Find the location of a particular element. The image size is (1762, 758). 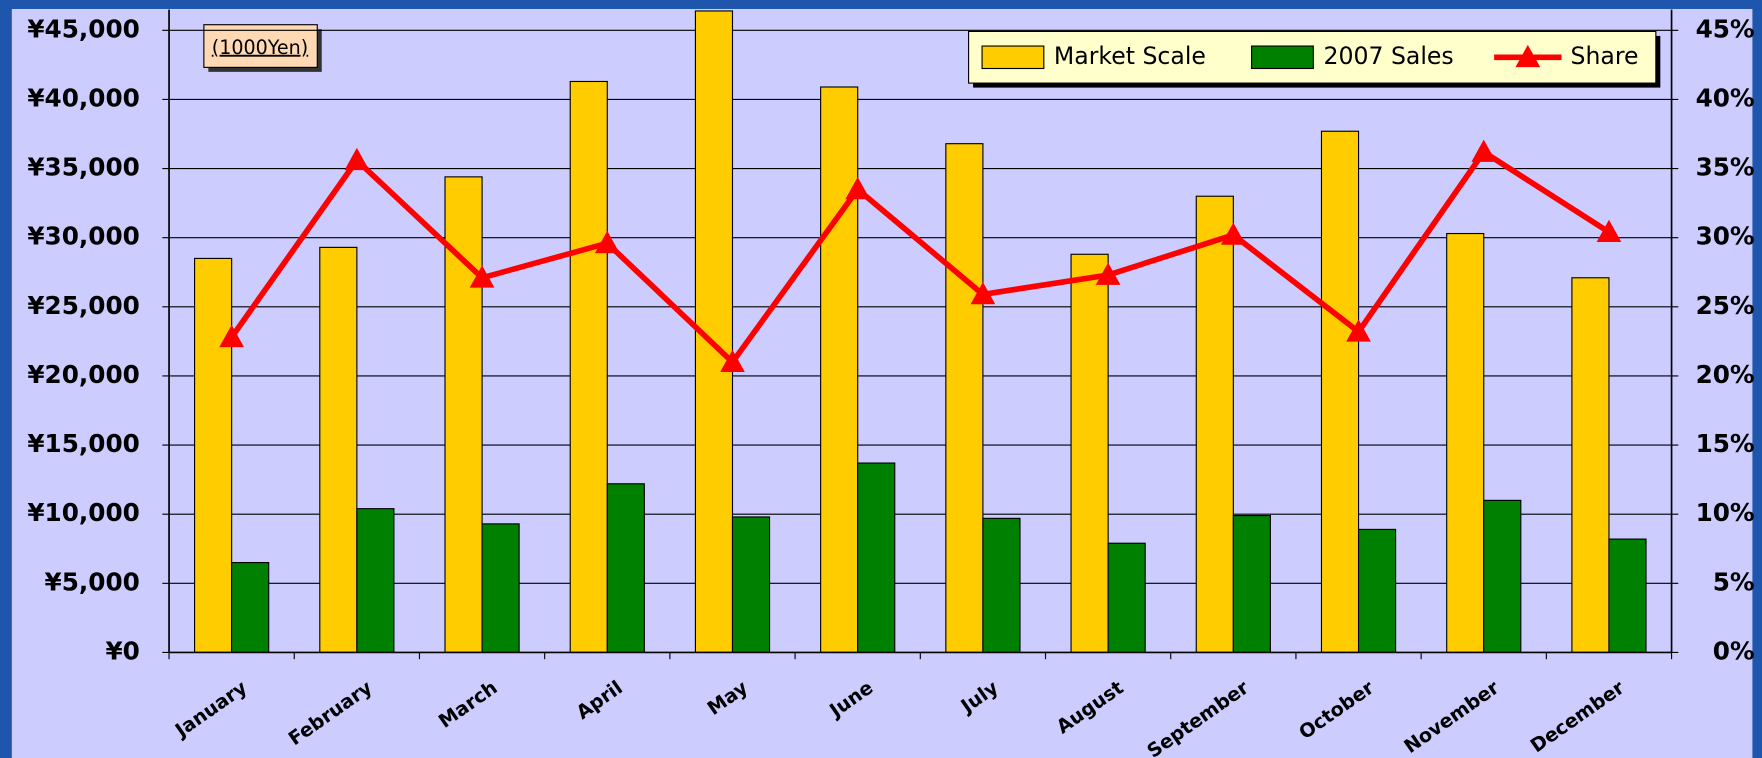

y-tick-label: ¥40,000 is located at coordinates (83, 97).